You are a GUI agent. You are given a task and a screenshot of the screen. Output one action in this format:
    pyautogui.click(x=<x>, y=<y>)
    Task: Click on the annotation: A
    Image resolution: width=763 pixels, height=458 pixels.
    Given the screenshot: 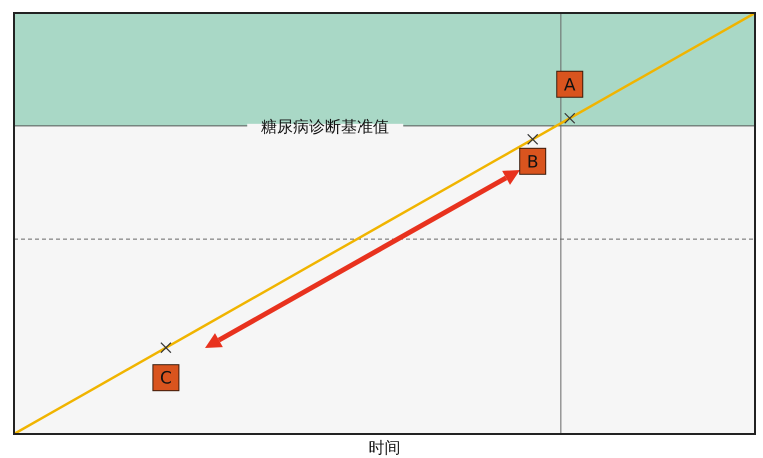 What is the action you would take?
    pyautogui.click(x=570, y=85)
    